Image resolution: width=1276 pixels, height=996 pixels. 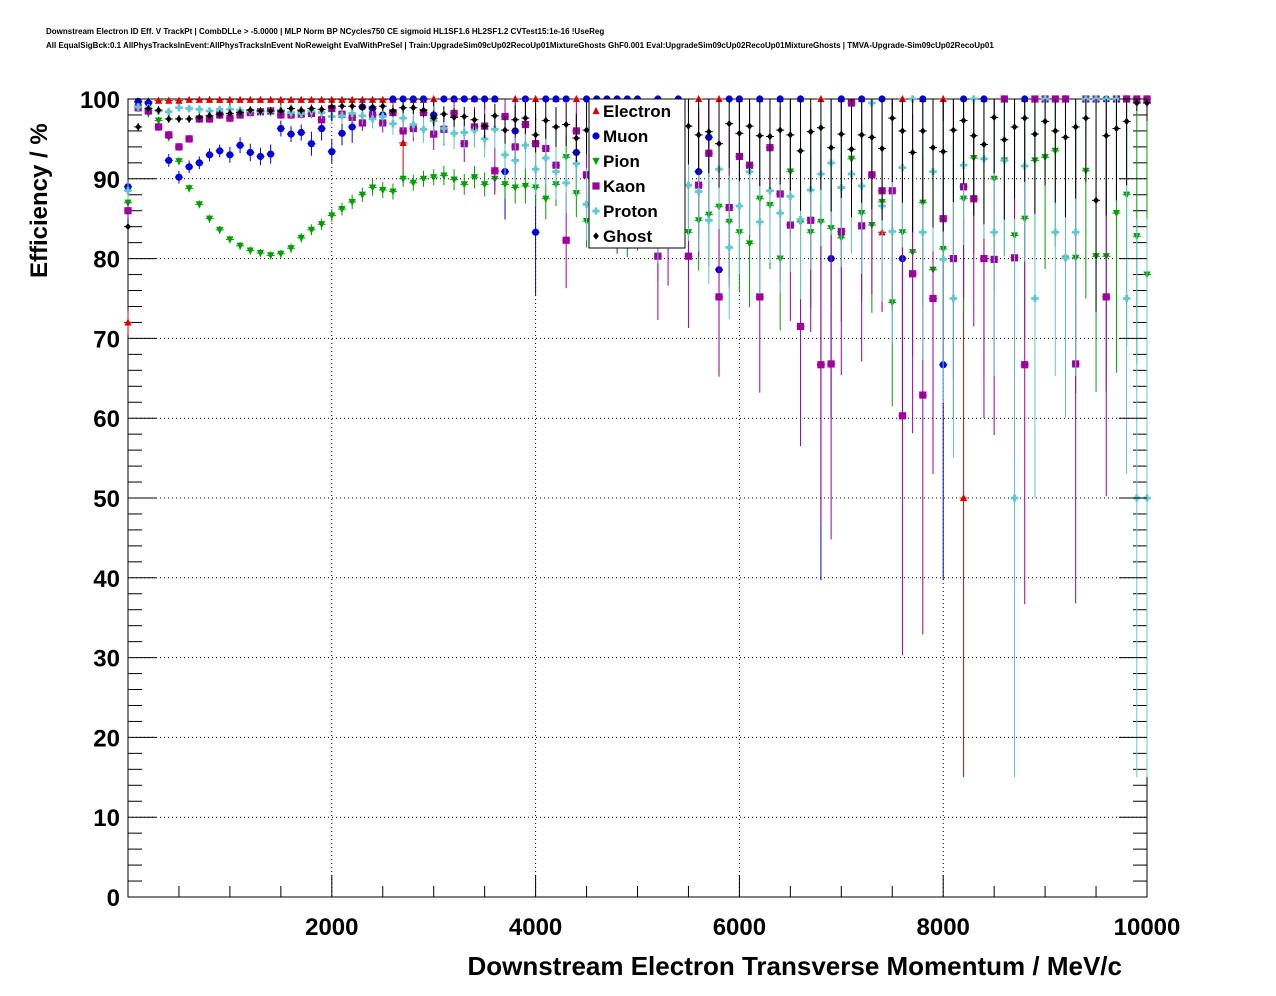 What do you see at coordinates (39, 200) in the screenshot?
I see `y-axis-title: Efficiency / %` at bounding box center [39, 200].